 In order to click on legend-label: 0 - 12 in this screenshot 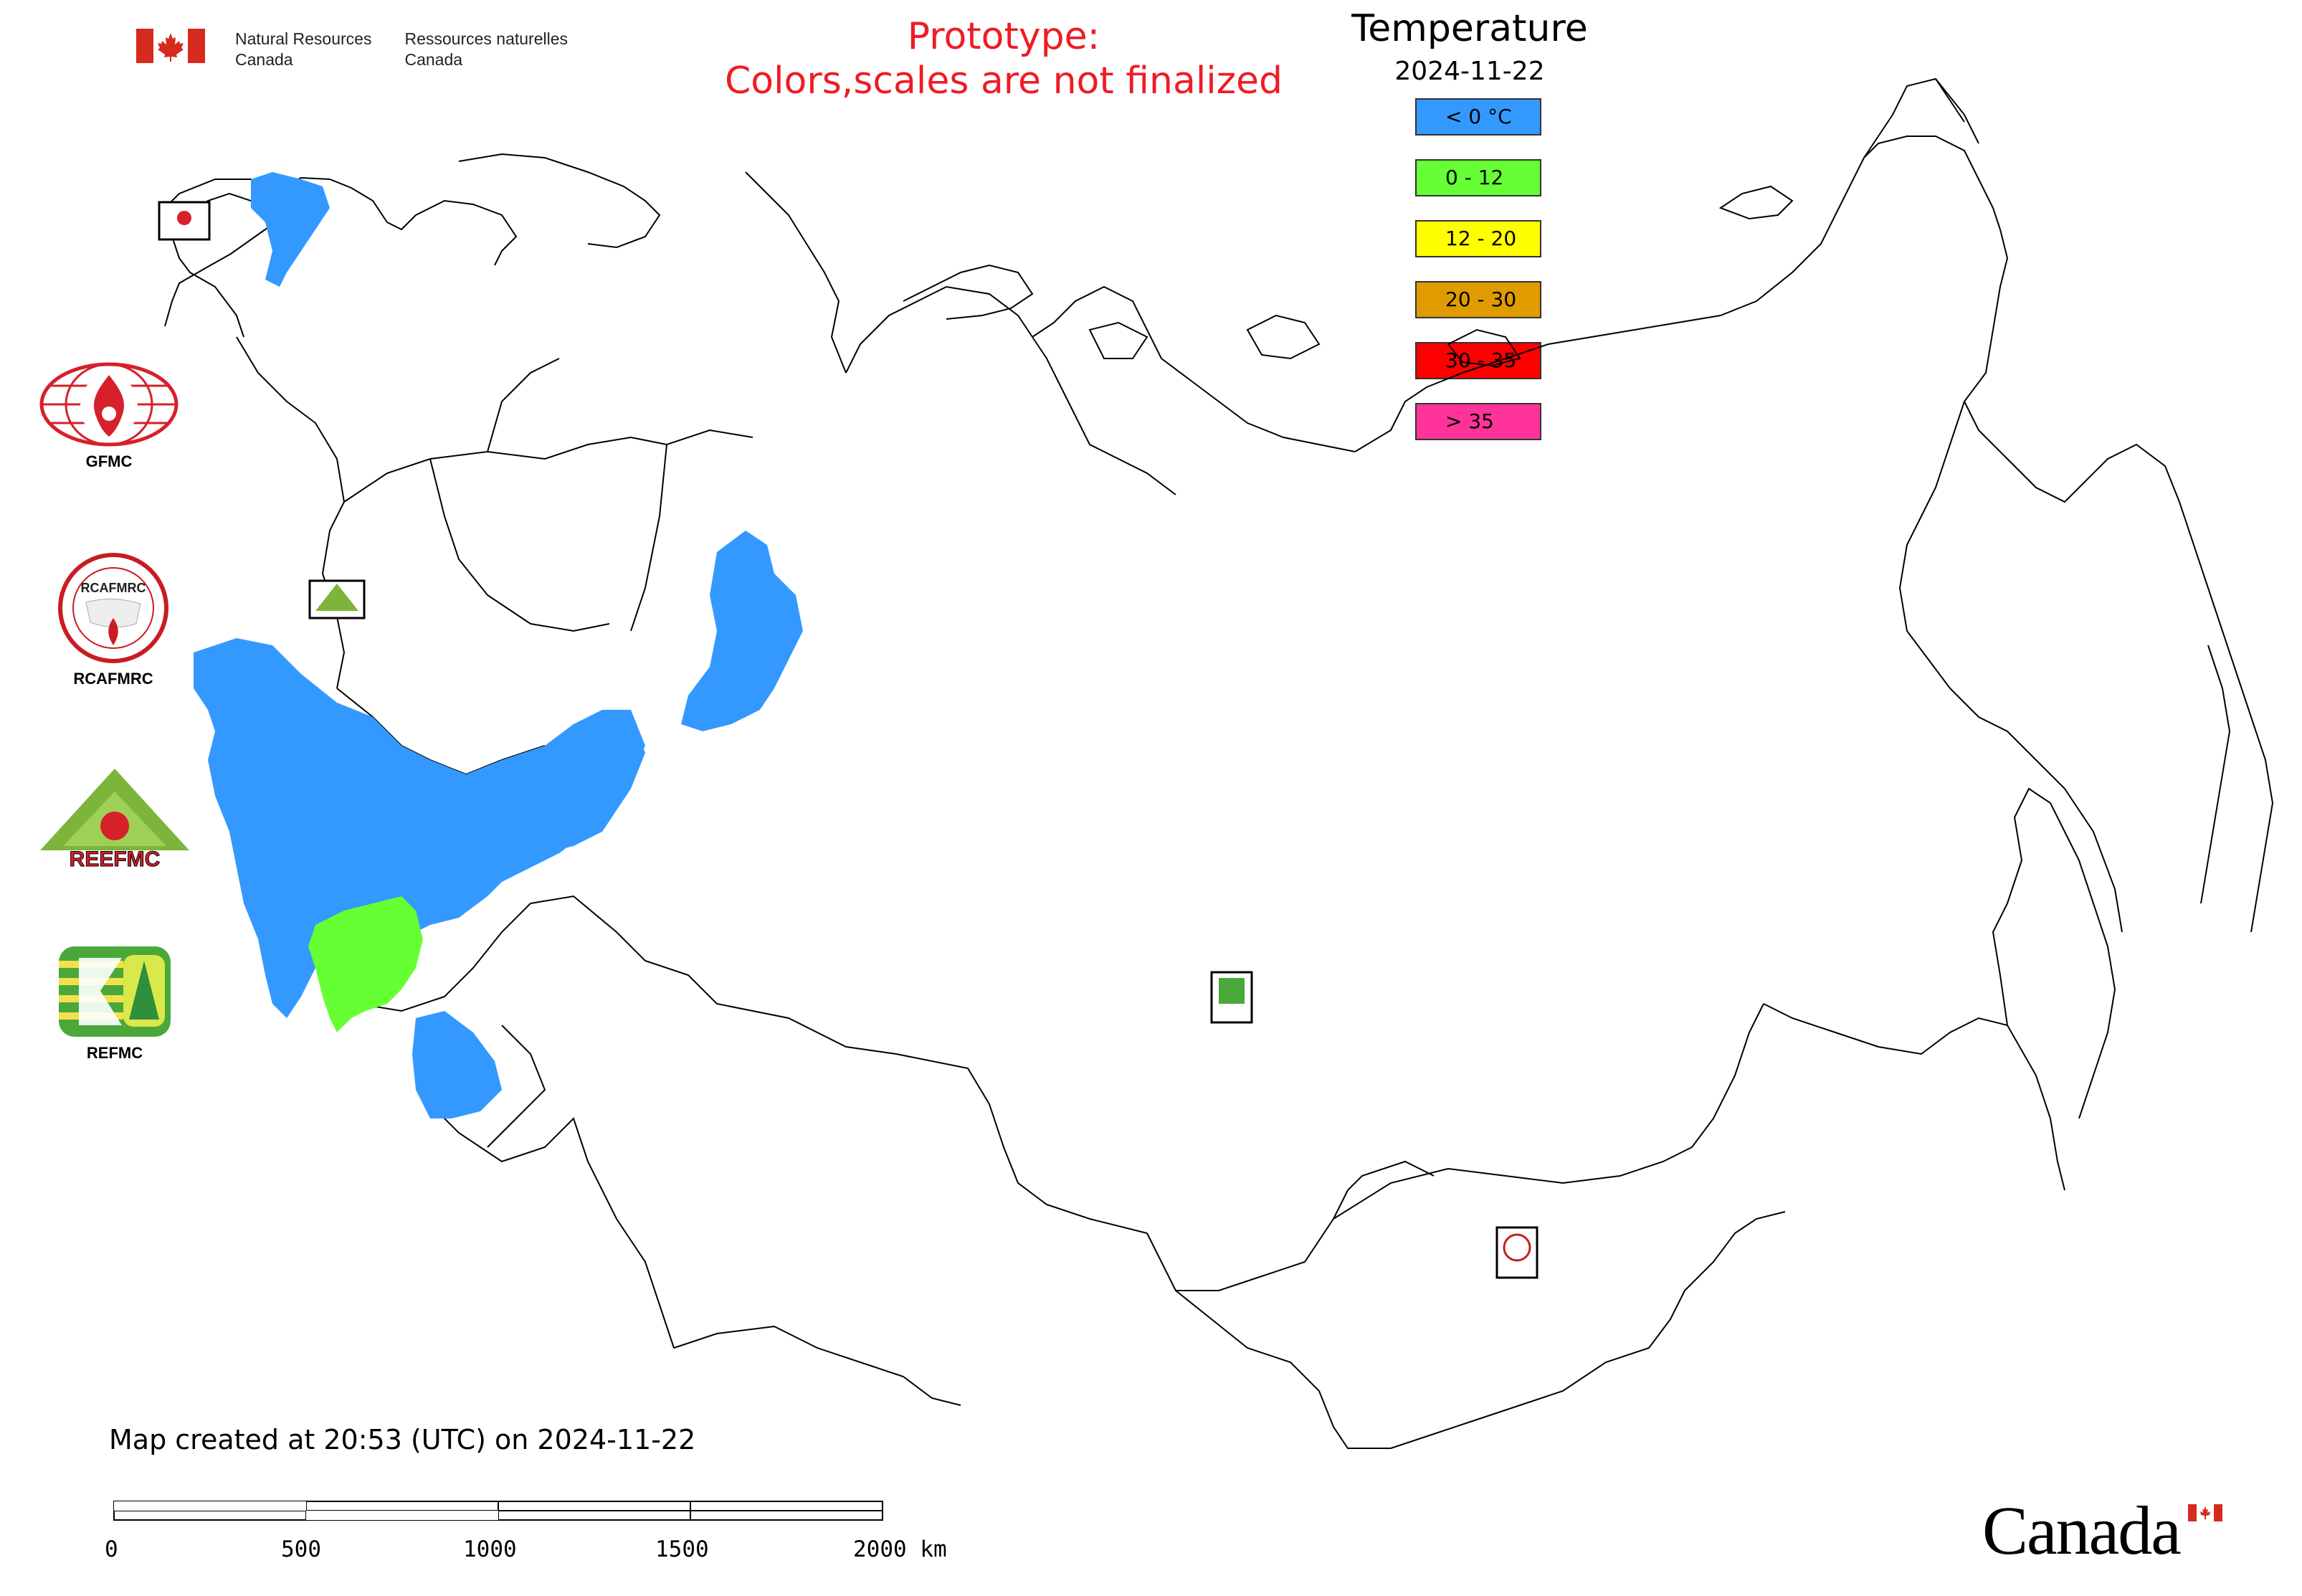, I will do `click(1474, 177)`.